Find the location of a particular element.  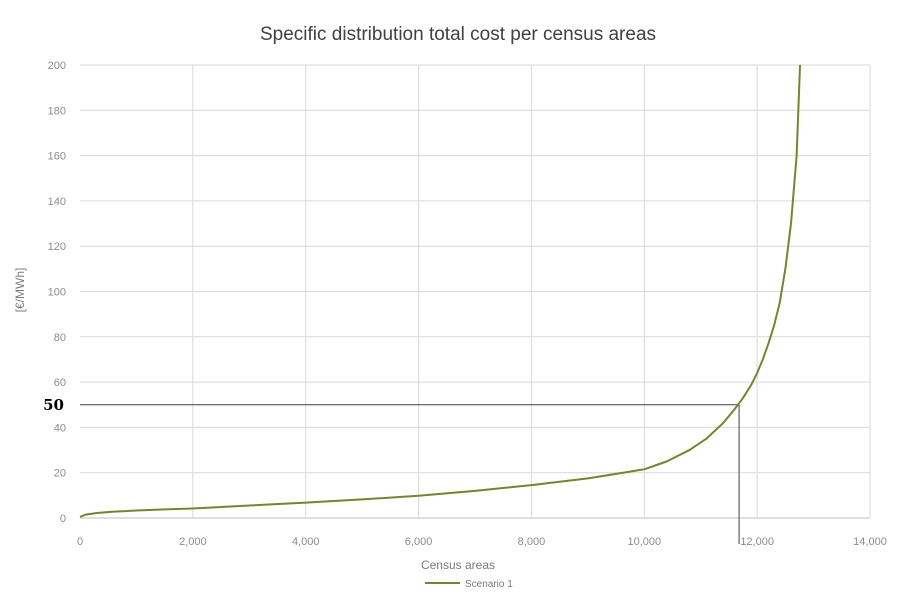

legend-entry-scenario-1: Scenario 1 is located at coordinates (489, 584).